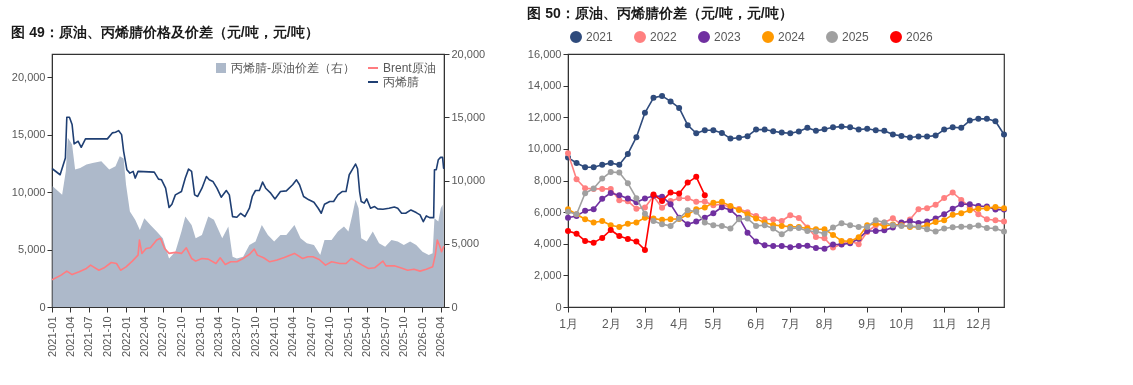 This screenshot has width=1133, height=385. What do you see at coordinates (88, 336) in the screenshot?
I see `x-tick-label: 2021-07` at bounding box center [88, 336].